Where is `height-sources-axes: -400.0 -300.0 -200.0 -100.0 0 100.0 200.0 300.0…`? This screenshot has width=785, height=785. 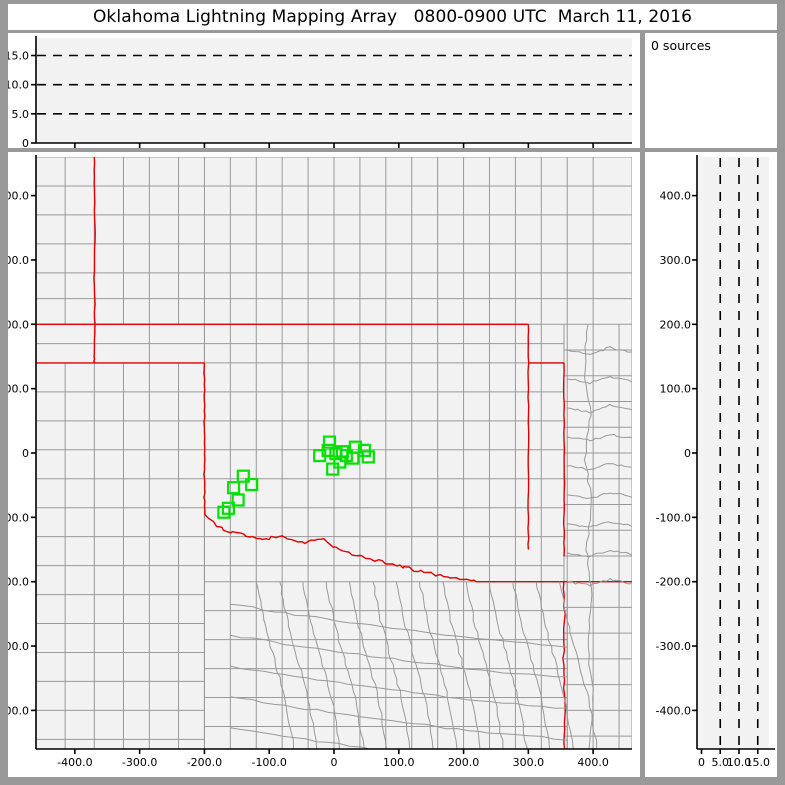
height-sources-axes: -400.0 -300.0 -200.0 -100.0 0 100.0 200.0 300.0… is located at coordinates (715, 462).